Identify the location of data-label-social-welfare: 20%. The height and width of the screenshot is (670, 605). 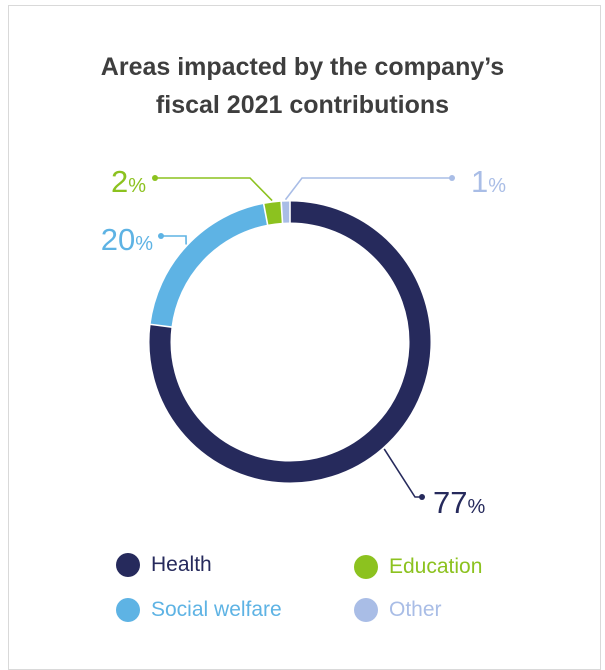
(127, 239).